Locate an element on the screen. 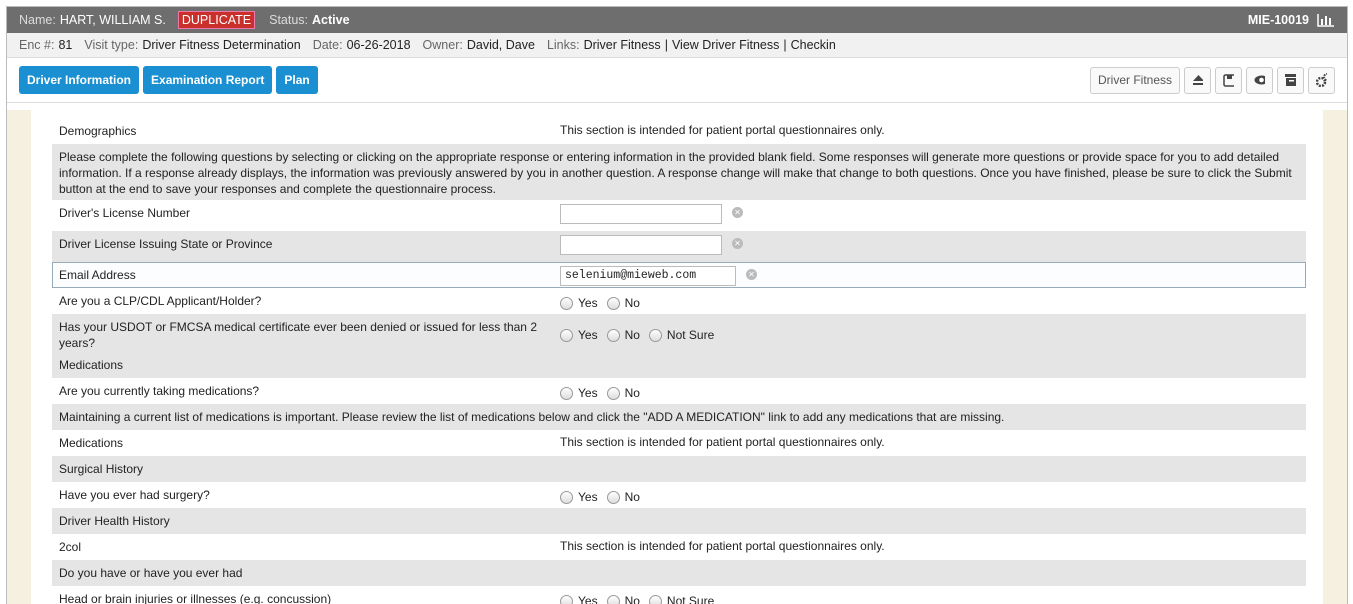  chart-icon is located at coordinates (1326, 20).